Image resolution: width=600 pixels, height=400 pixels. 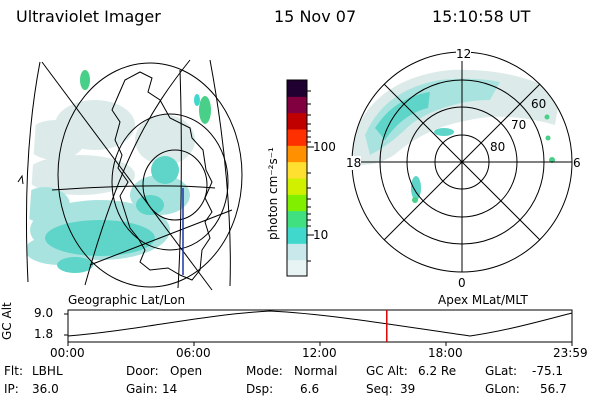 I want to click on colorbar-units: photon cm⁻²s⁻¹, so click(x=273, y=193).